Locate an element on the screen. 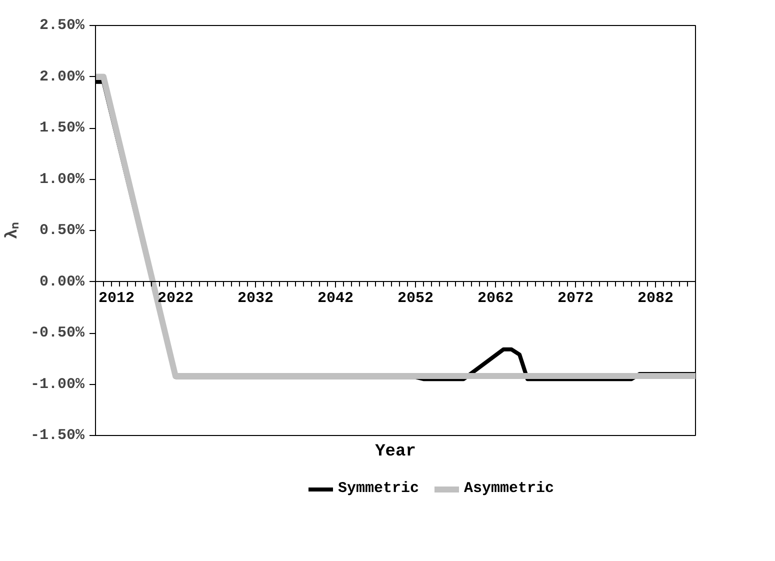 The image size is (775, 561). y-tick-label: -1.00% is located at coordinates (58, 384).